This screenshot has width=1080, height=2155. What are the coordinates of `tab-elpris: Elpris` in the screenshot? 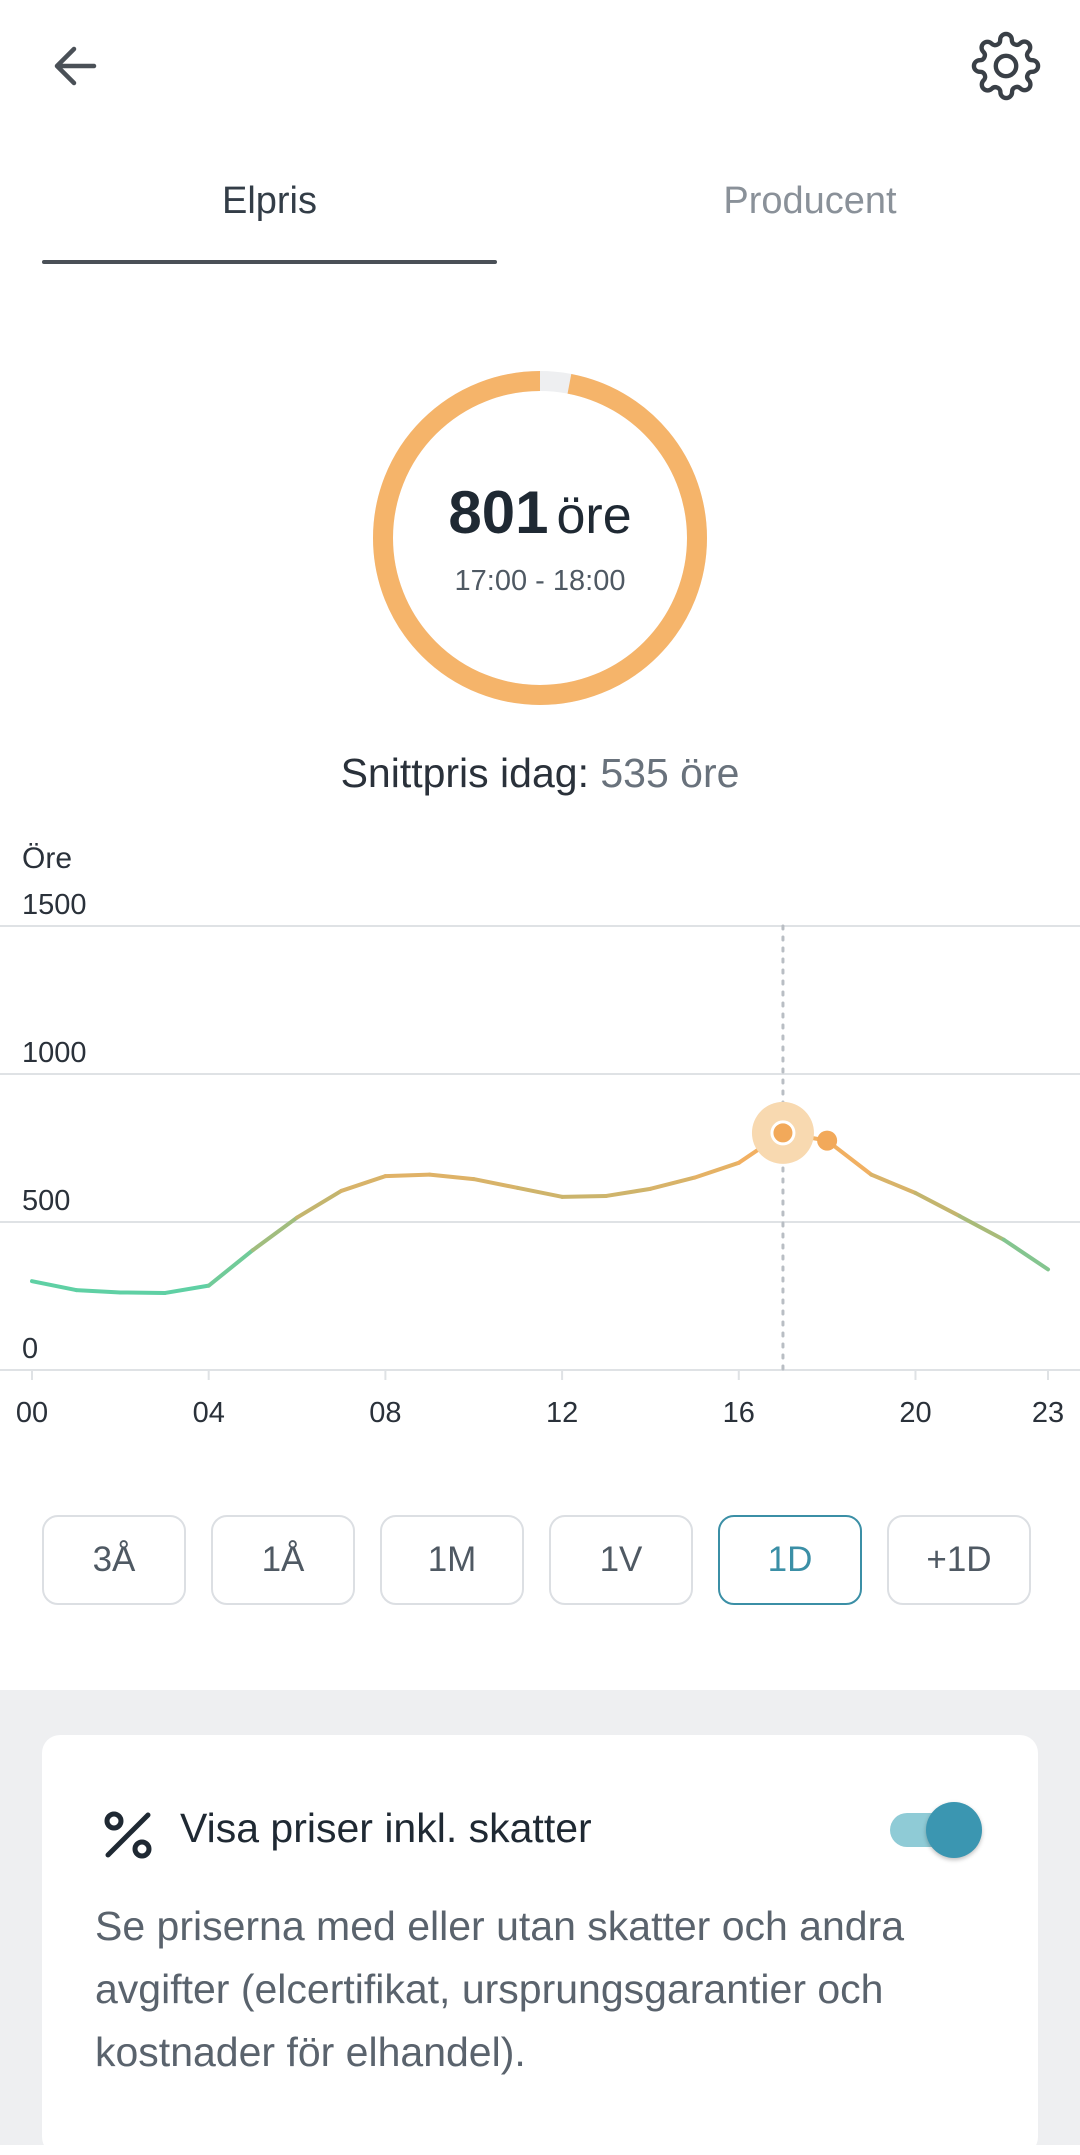 It's located at (269, 201).